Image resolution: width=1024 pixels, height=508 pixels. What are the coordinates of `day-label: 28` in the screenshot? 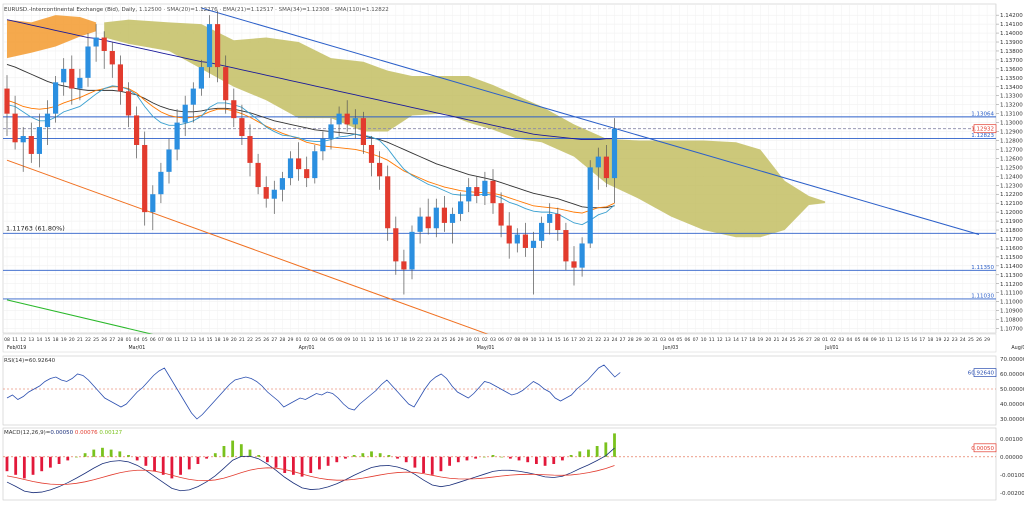 It's located at (282, 340).